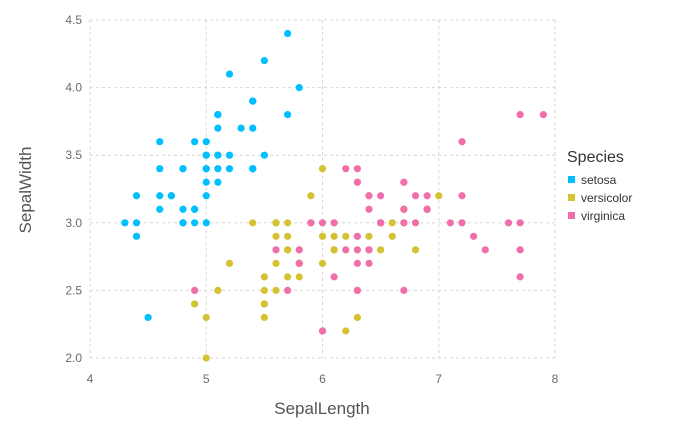 This screenshot has height=435, width=683. Describe the element at coordinates (206, 379) in the screenshot. I see `x-tick-label: 5` at that location.